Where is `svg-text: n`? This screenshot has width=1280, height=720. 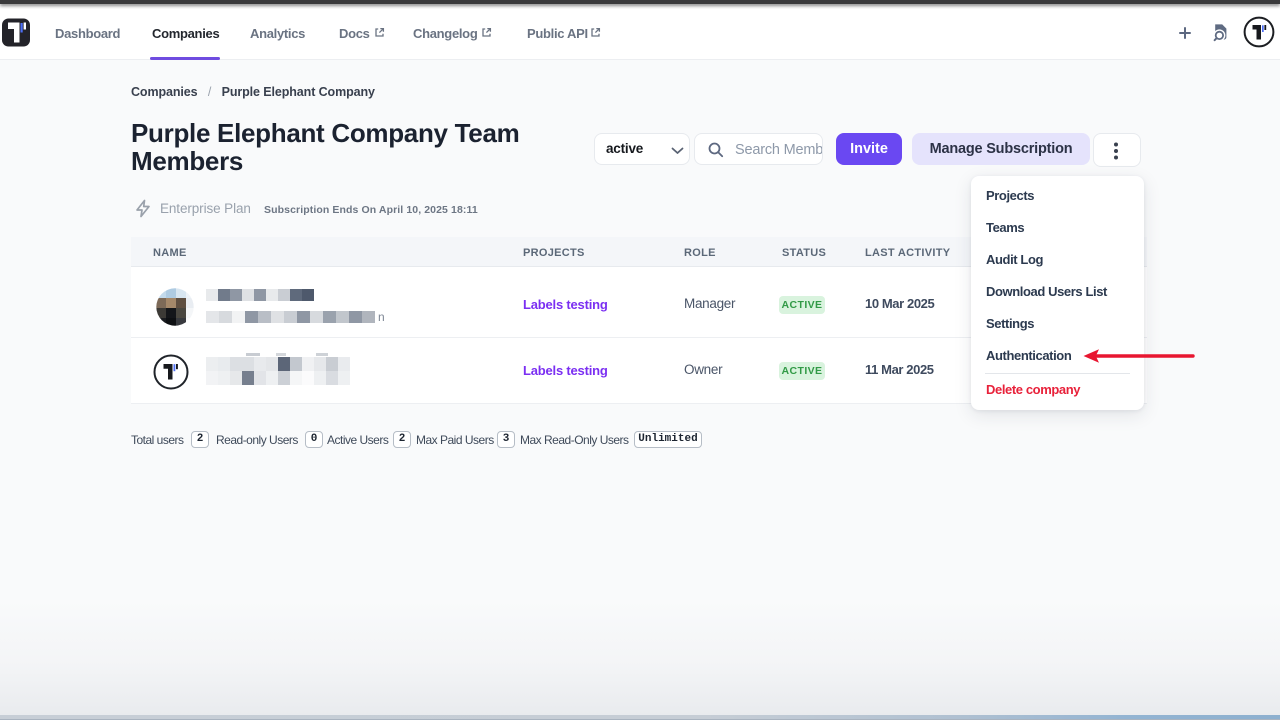
svg-text: n is located at coordinates (381, 317).